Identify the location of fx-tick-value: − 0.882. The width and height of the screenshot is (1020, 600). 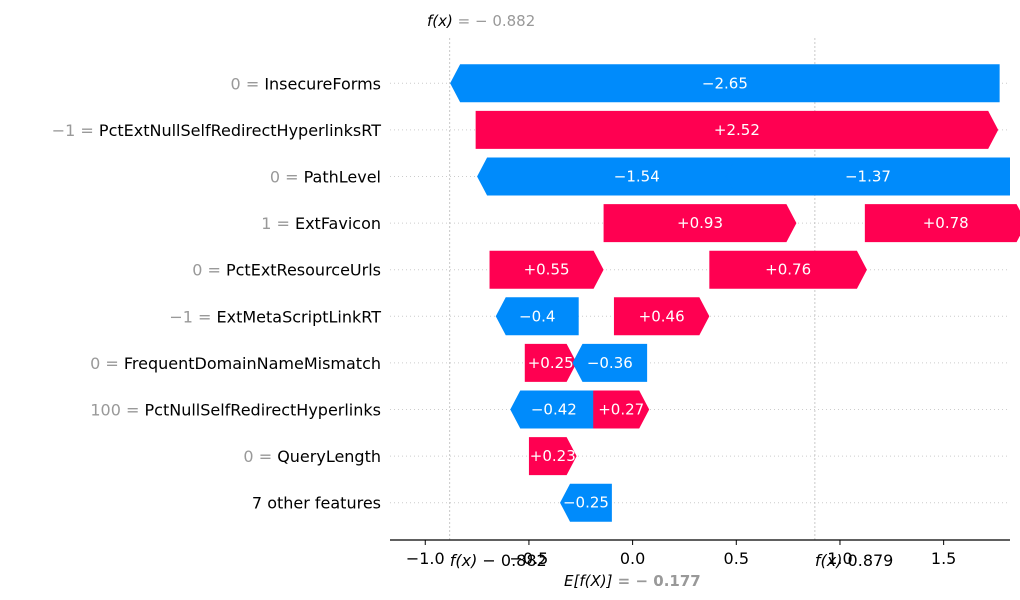
(511, 560).